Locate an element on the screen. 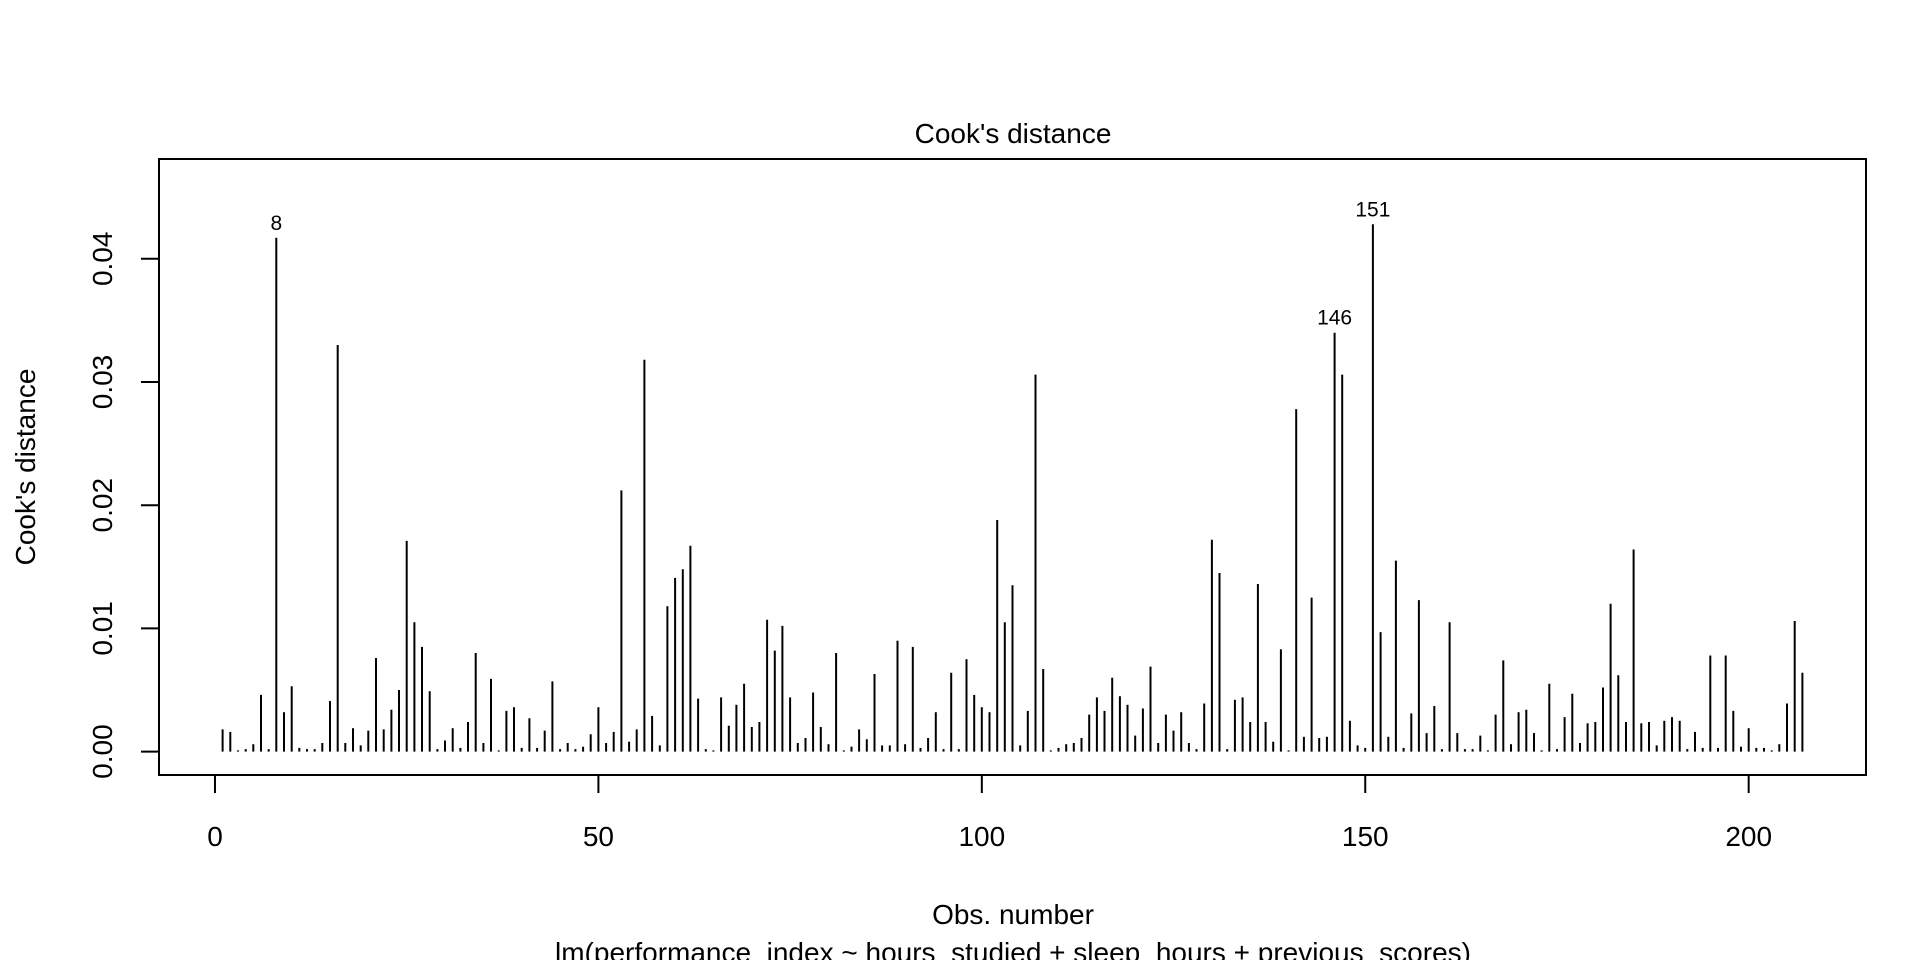 The image size is (1920, 960). annotations-layer: 8 146 151 is located at coordinates (830, 263).